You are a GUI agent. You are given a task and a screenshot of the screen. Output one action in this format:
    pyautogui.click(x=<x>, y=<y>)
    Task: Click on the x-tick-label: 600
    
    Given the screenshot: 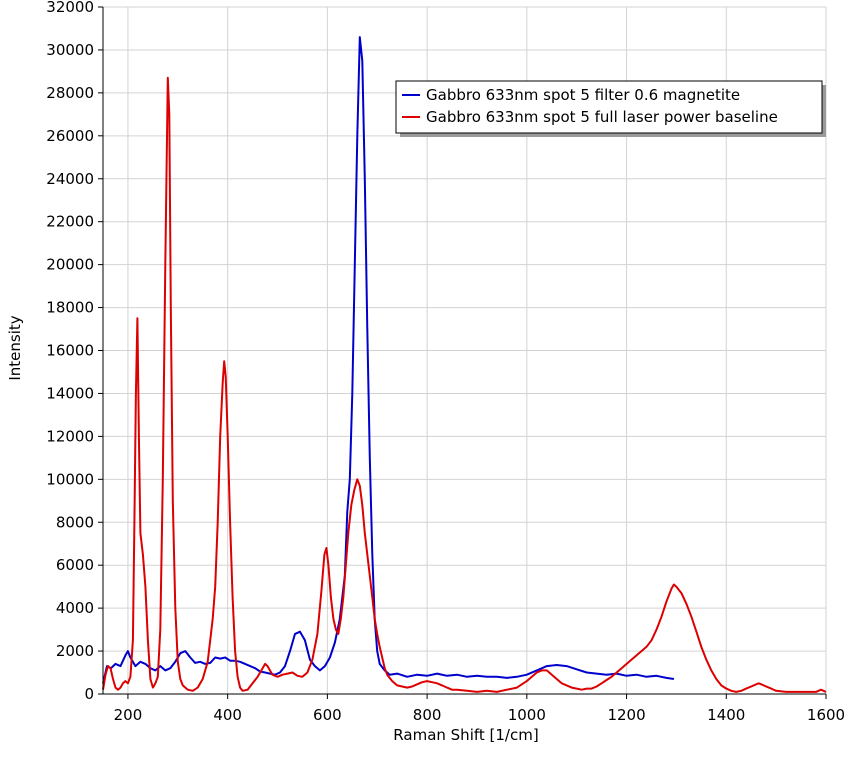 What is the action you would take?
    pyautogui.click(x=327, y=715)
    